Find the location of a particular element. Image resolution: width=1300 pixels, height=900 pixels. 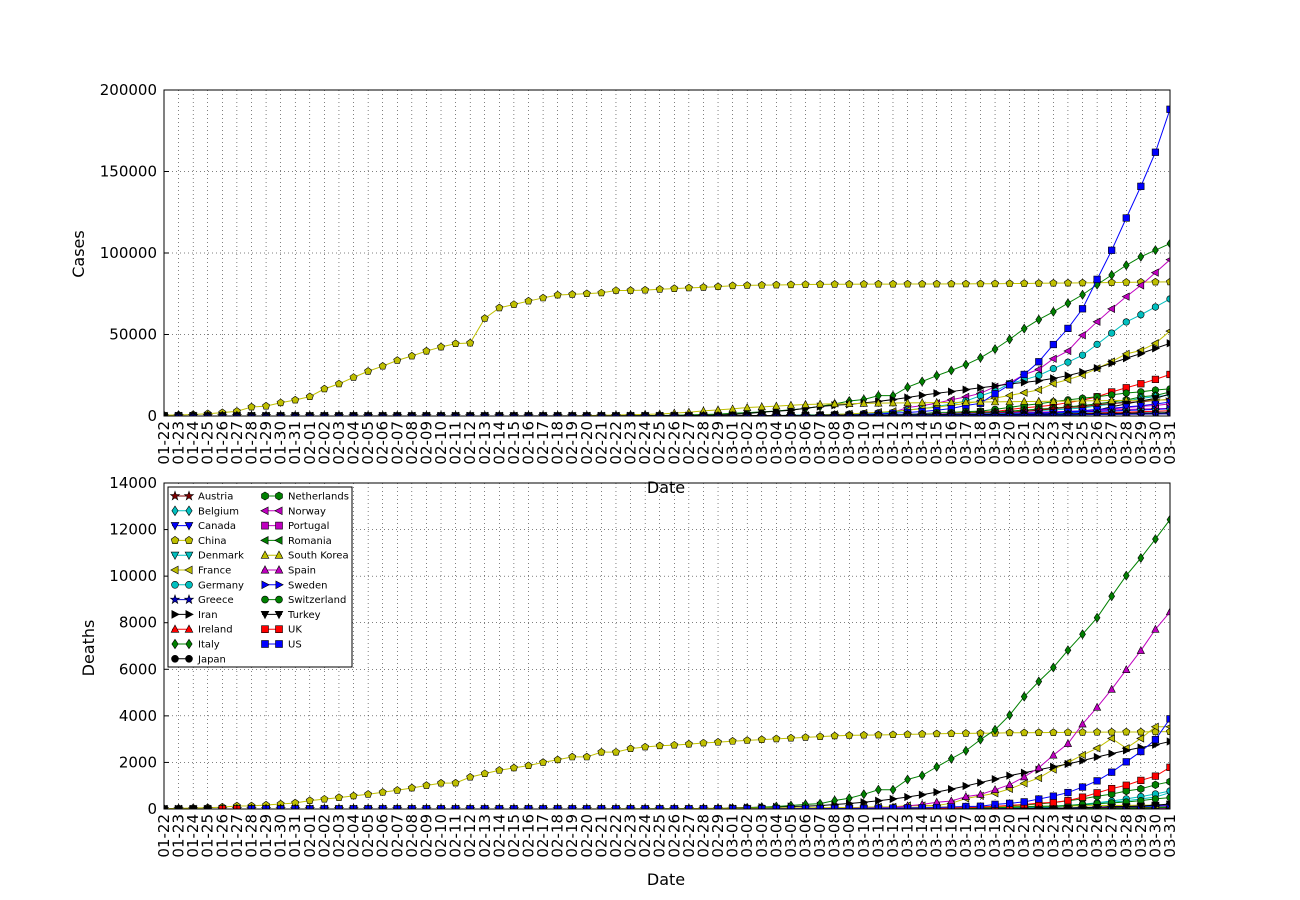

deaths-xtick-label: 02-14 is located at coordinates (499, 836).